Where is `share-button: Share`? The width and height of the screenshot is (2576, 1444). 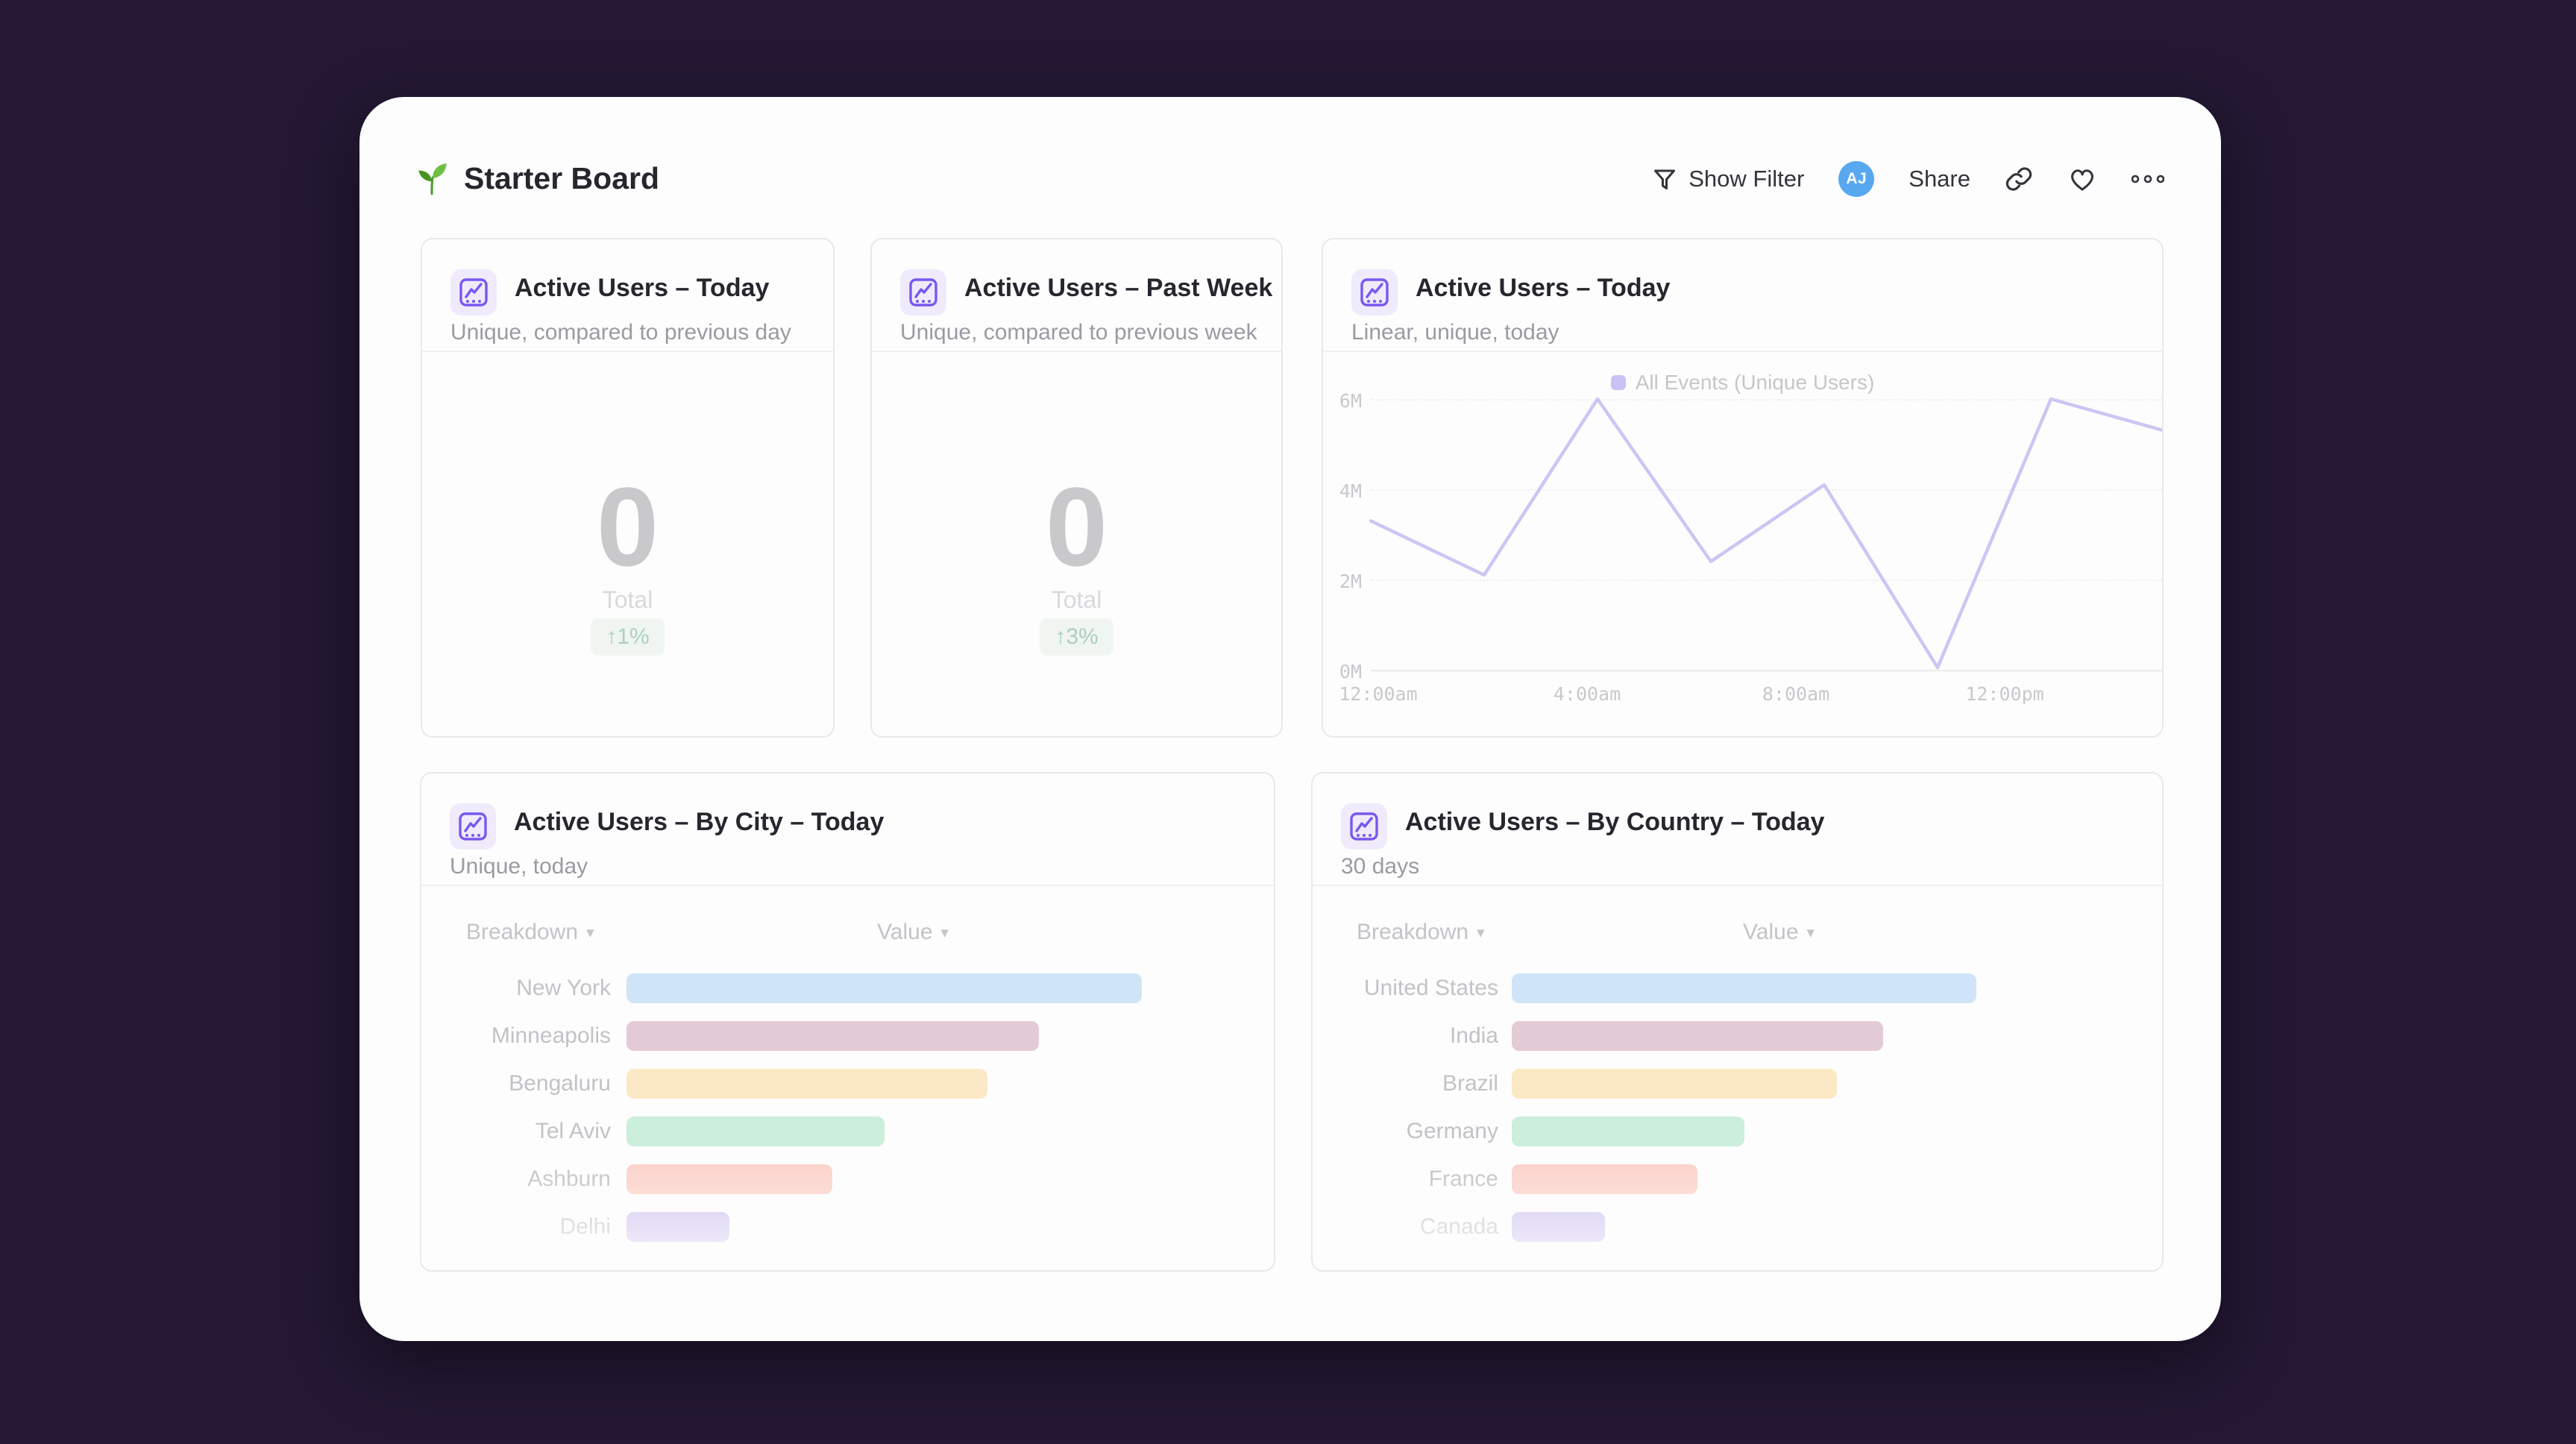
share-button: Share is located at coordinates (1940, 179).